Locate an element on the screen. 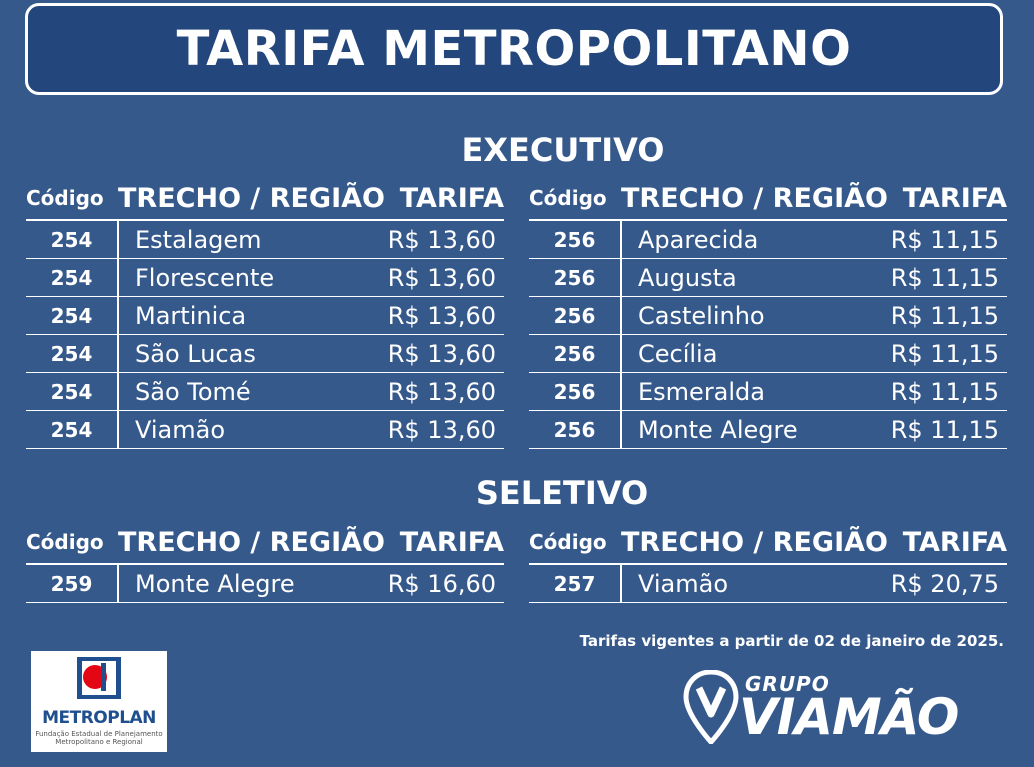  metroplan-subtitle-line1: Fundação Estadual de Planejamento is located at coordinates (99, 734).